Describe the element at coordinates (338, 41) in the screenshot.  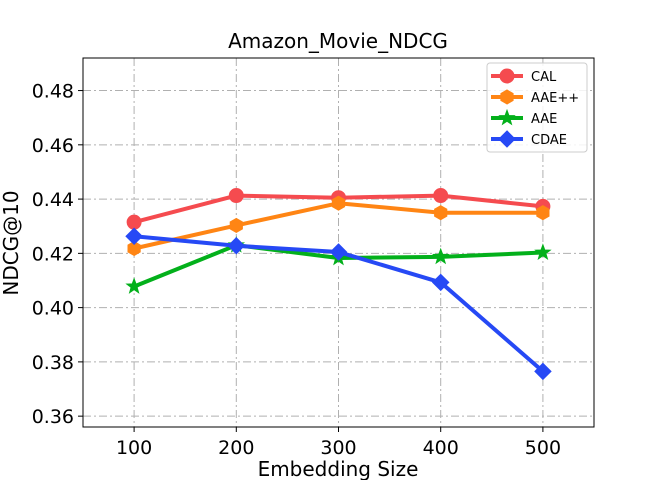
I see `chart-title: Amazon_Movie_NDCG` at that location.